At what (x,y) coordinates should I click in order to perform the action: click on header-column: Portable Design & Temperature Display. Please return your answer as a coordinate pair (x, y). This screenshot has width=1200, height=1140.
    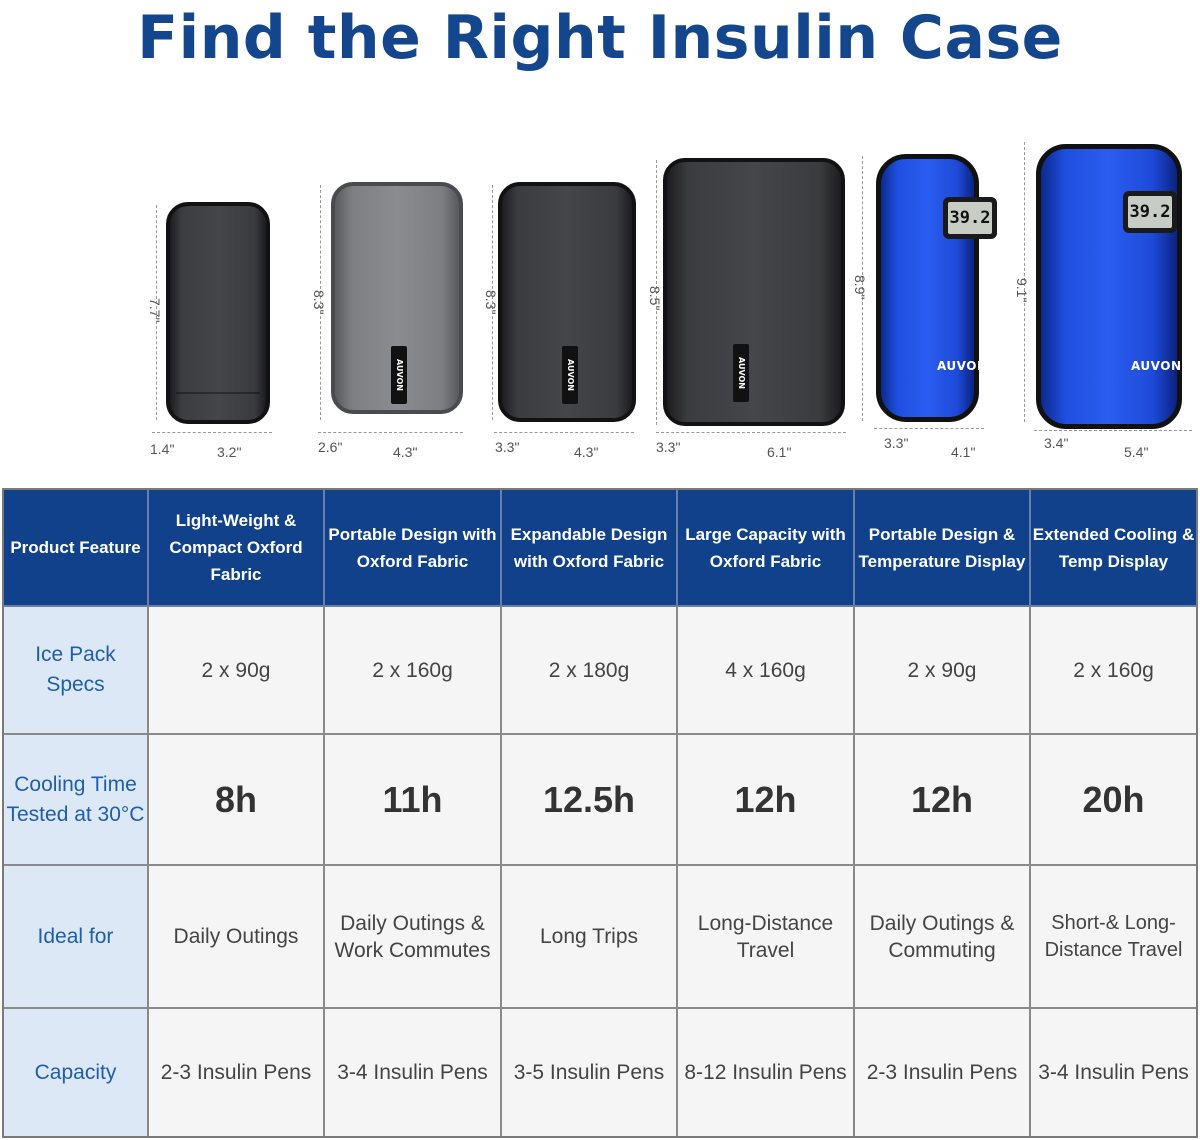
    Looking at the image, I should click on (943, 548).